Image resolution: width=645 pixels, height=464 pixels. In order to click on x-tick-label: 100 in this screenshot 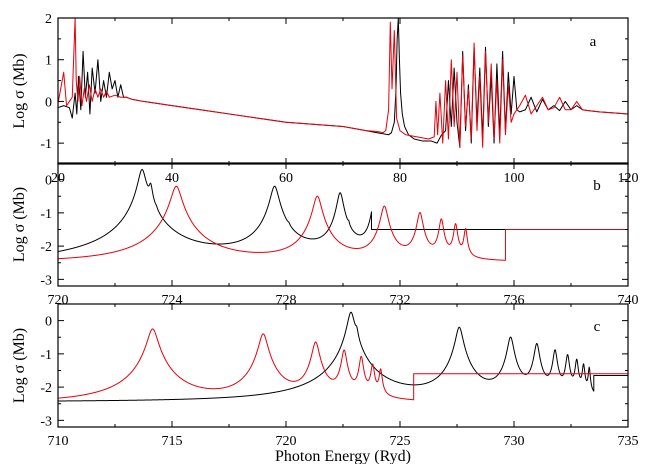, I will do `click(514, 178)`.